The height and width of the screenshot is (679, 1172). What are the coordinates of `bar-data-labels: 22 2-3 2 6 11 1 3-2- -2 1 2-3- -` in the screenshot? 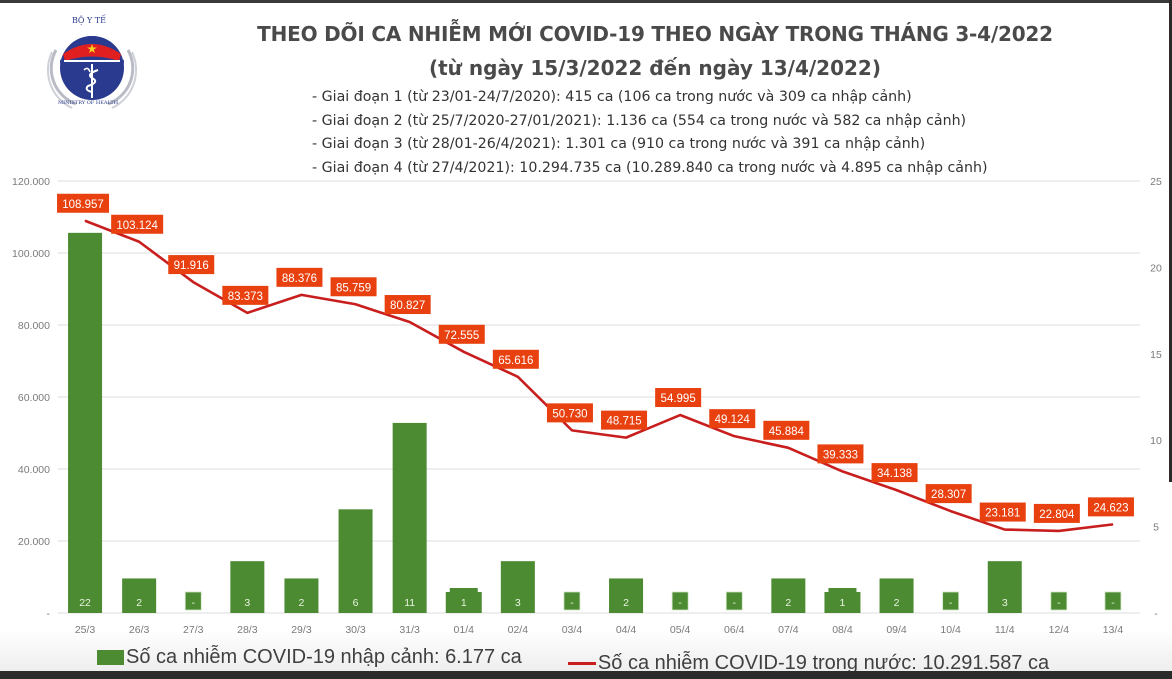 It's located at (597, 603).